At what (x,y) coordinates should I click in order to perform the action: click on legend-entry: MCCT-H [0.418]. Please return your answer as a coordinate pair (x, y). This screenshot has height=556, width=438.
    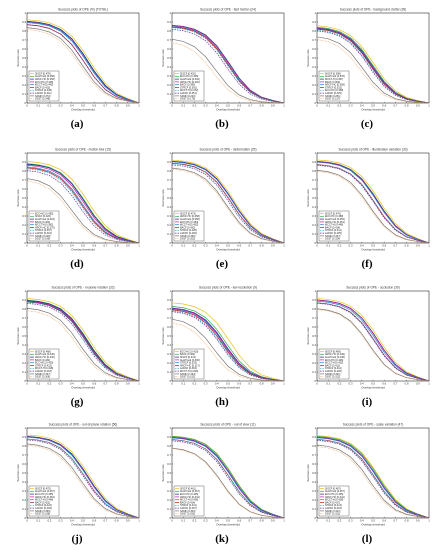
    Looking at the image, I should click on (44, 368).